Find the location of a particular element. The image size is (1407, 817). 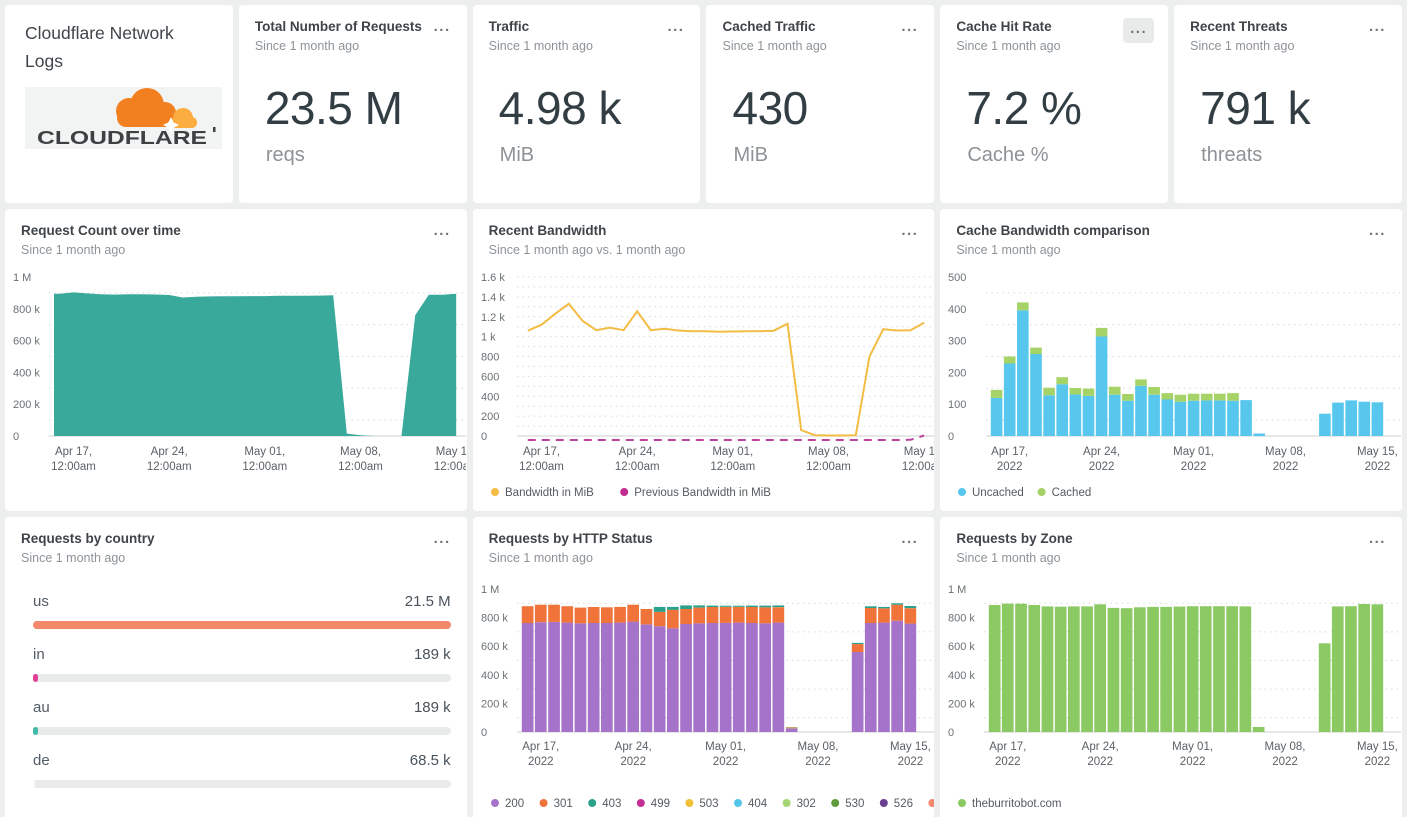

dashboard-title: Cloudflare Network Logs is located at coordinates (99, 47).